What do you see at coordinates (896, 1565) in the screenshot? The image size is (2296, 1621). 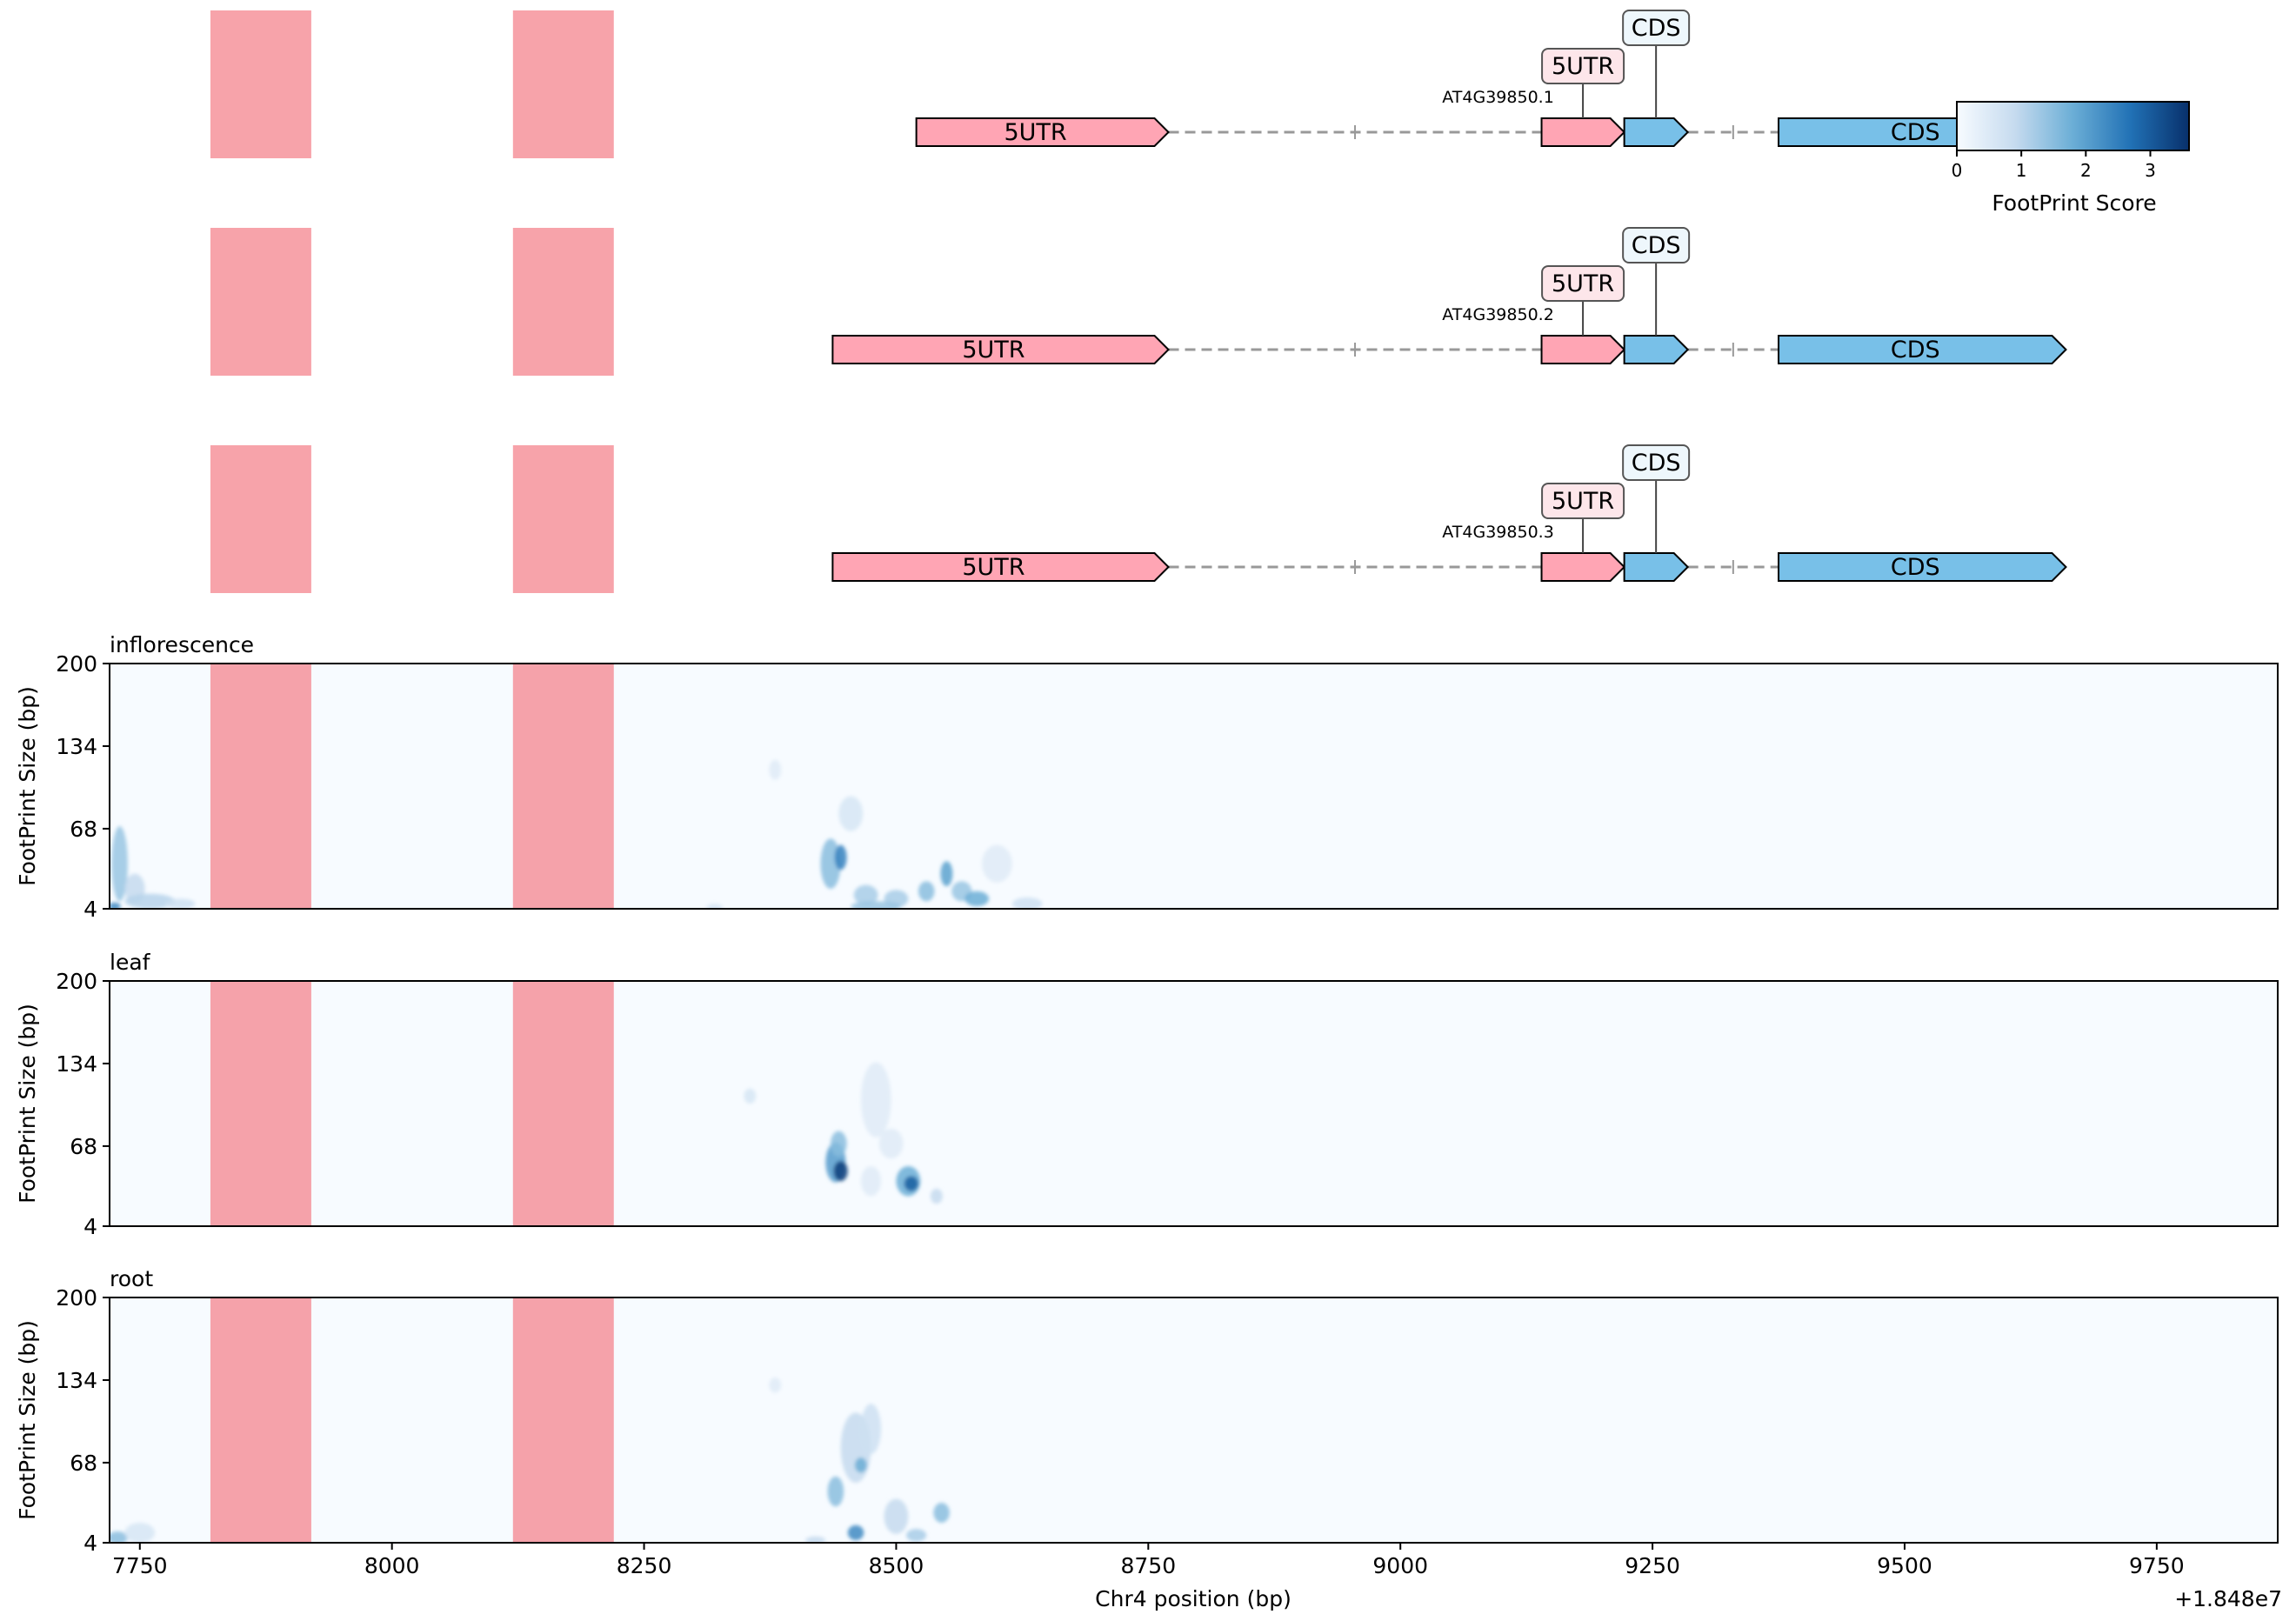 I see `x-tick-label: 8500` at bounding box center [896, 1565].